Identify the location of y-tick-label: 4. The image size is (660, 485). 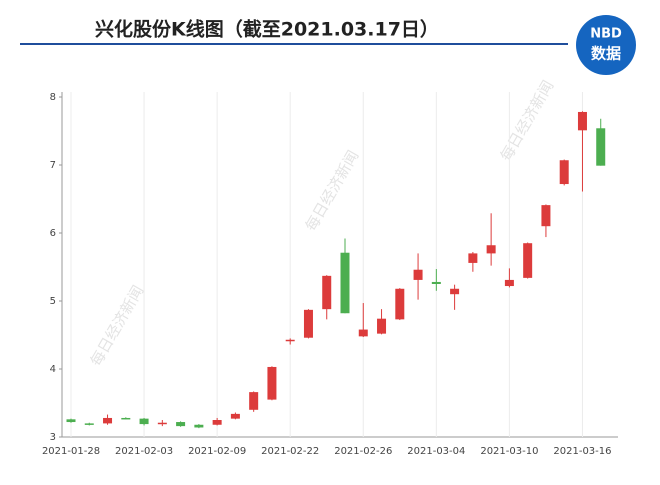
(53, 369).